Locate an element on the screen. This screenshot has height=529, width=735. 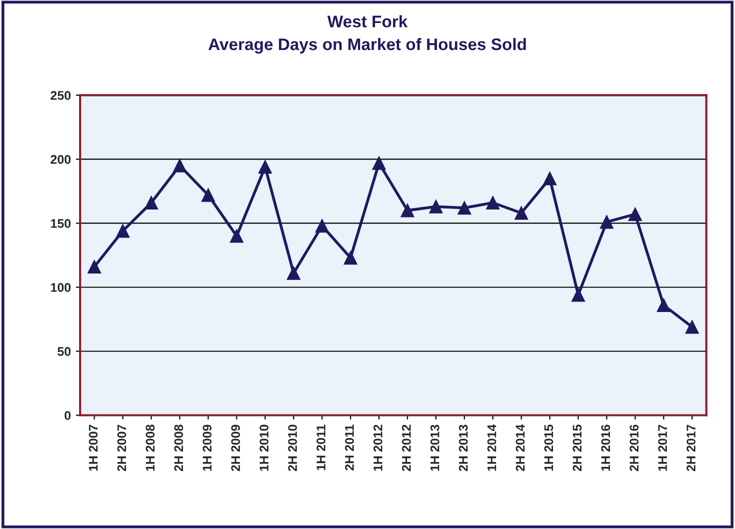
x-tick-label: 2H 2008 is located at coordinates (179, 448).